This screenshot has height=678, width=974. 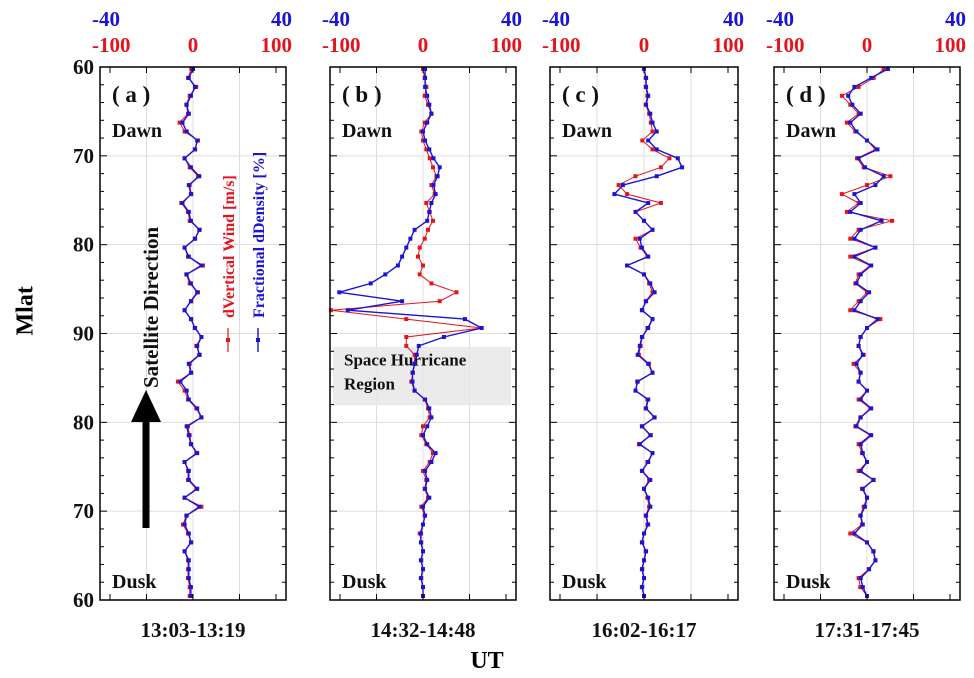 I want to click on x-top-tick-label-red: -100, so click(x=785, y=45).